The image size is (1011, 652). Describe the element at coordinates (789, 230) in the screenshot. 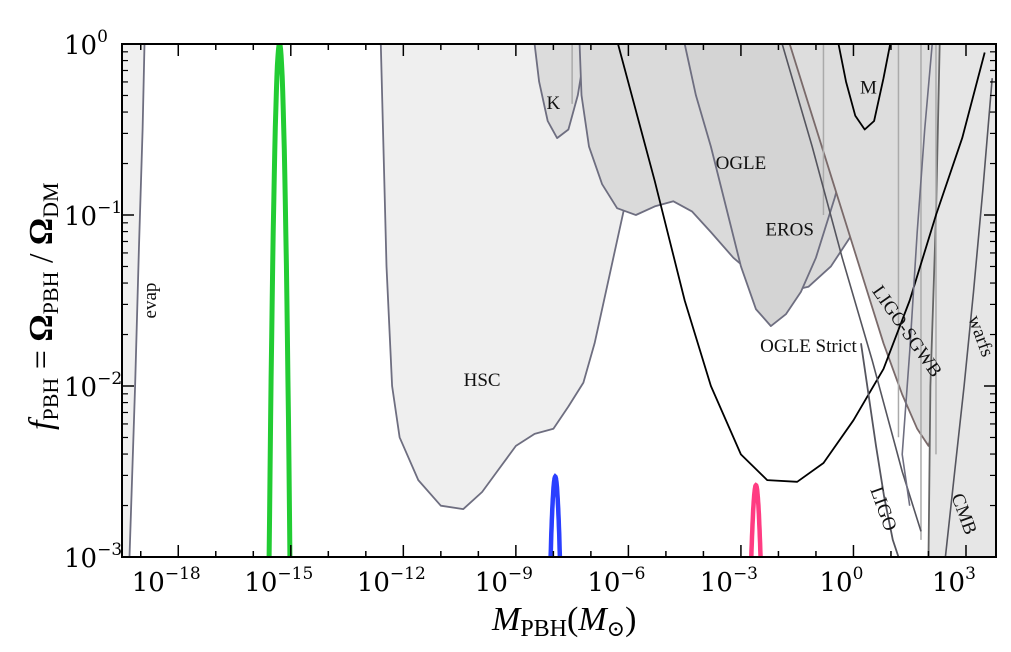

I see `label-eros: EROS` at that location.